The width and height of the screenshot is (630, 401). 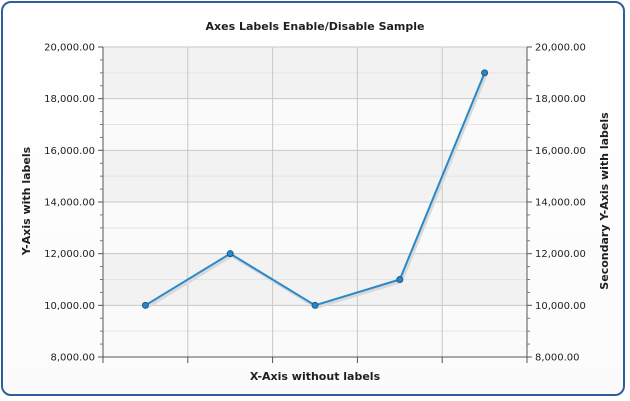 I want to click on x-axis-title: X-Axis without labels, so click(x=315, y=376).